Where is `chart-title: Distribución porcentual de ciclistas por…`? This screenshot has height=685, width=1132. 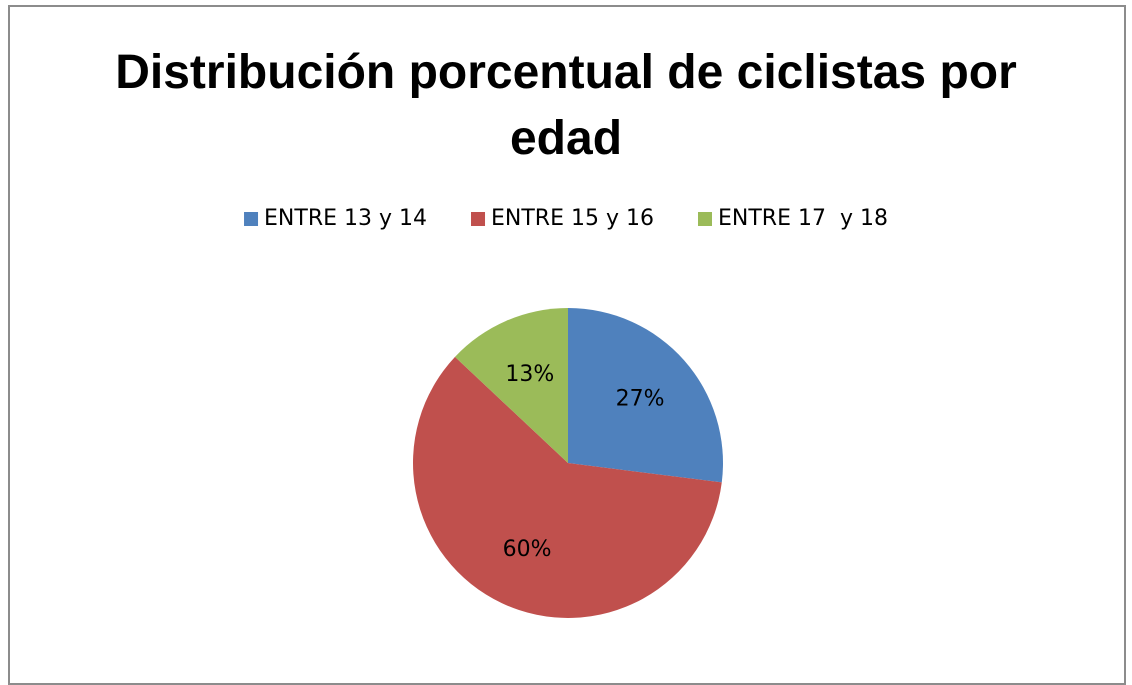 chart-title: Distribución porcentual de ciclistas por… is located at coordinates (566, 105).